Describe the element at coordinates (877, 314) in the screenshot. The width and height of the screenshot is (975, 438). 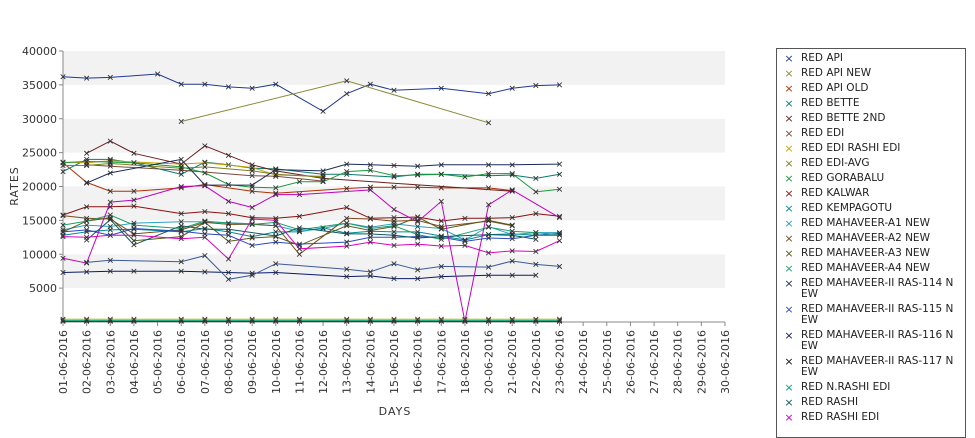
I see `legend-label: RED MAHAVEER-II RAS-115 NEW` at that location.